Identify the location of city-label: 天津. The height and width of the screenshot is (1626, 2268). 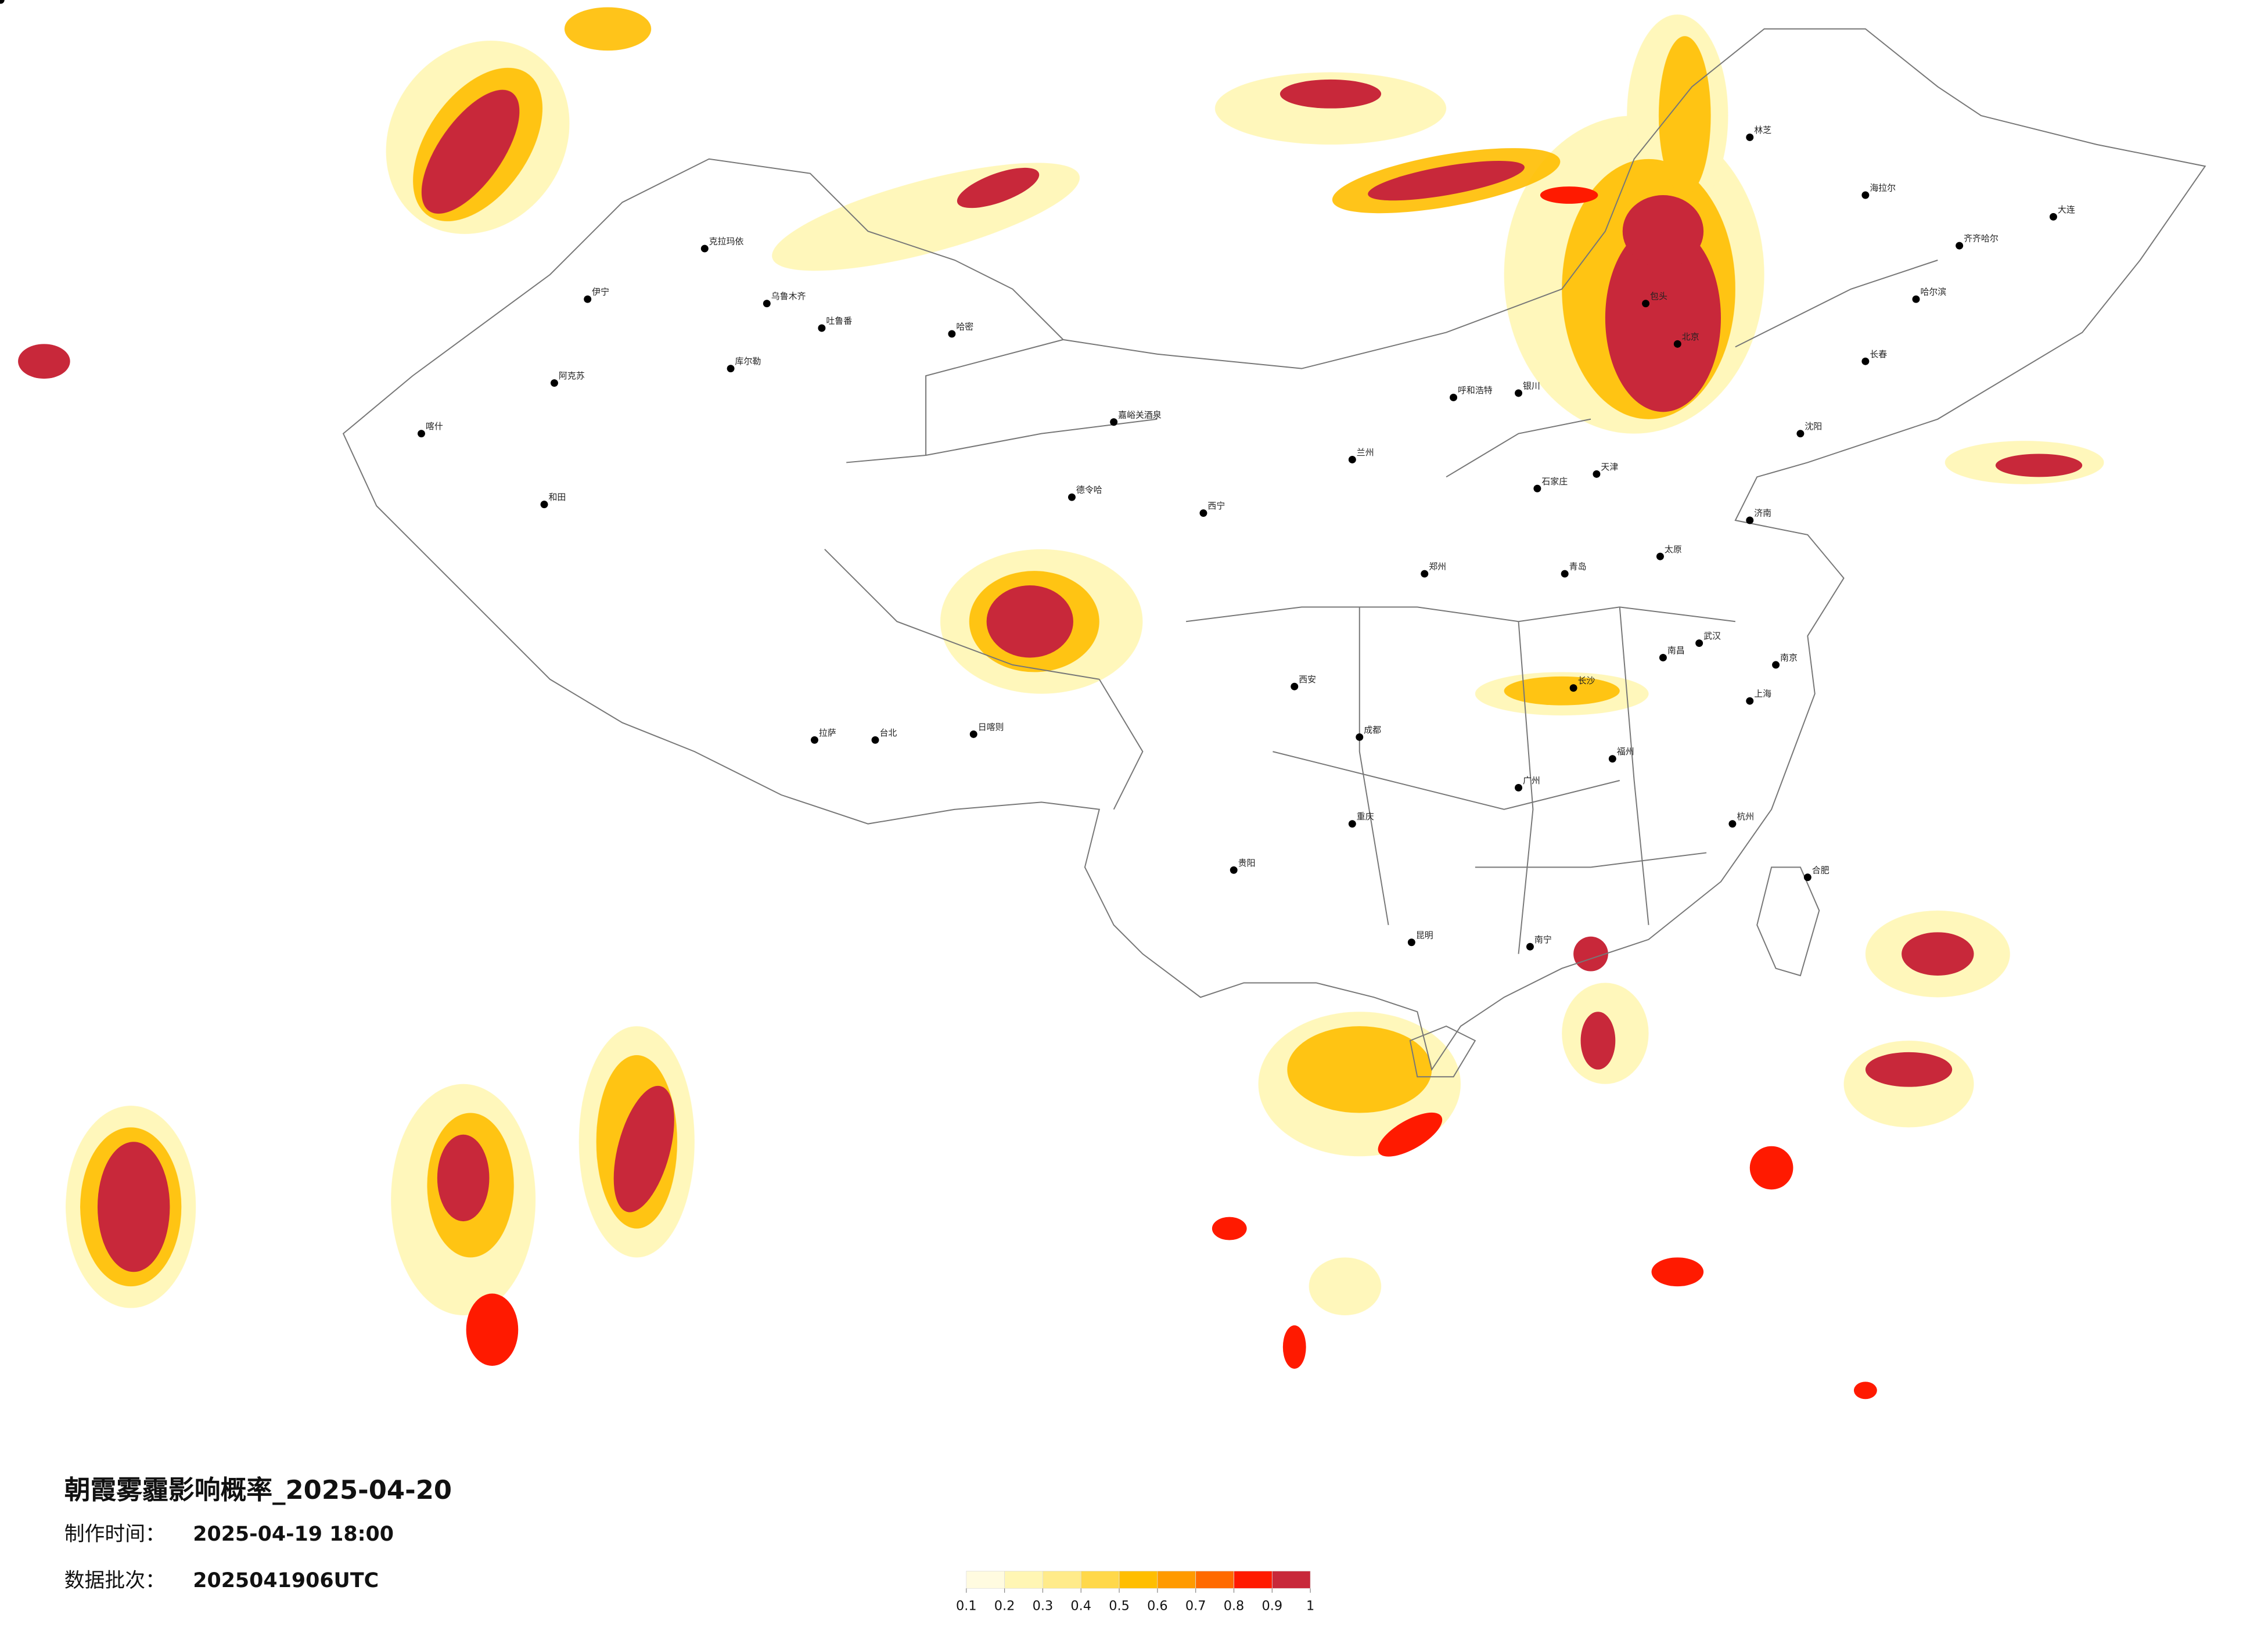
(1609, 467).